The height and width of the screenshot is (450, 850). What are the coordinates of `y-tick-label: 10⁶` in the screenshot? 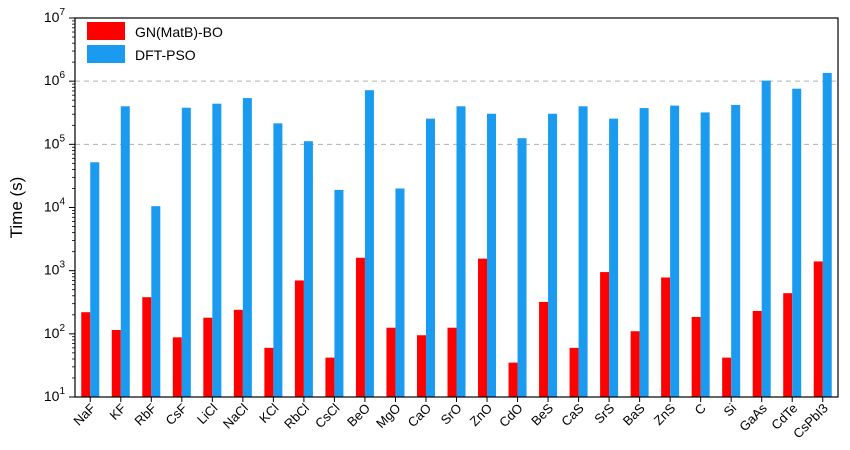 It's located at (55, 79).